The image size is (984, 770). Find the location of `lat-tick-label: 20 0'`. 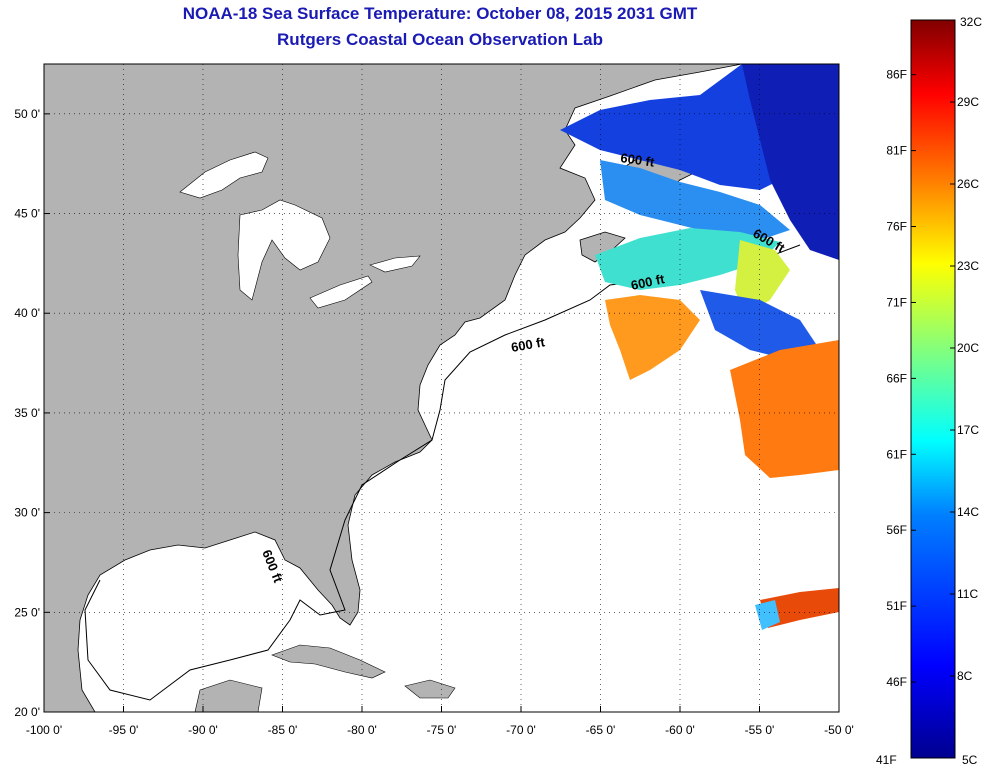

lat-tick-label: 20 0' is located at coordinates (27, 712).